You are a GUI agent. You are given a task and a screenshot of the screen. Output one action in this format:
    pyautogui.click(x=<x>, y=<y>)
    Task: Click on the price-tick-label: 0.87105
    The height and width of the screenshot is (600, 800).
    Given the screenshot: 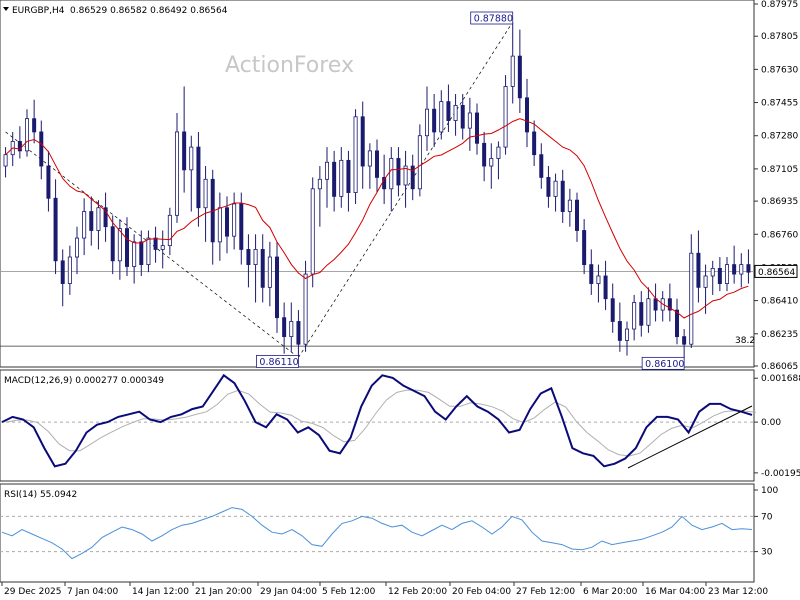 What is the action you would take?
    pyautogui.click(x=779, y=170)
    